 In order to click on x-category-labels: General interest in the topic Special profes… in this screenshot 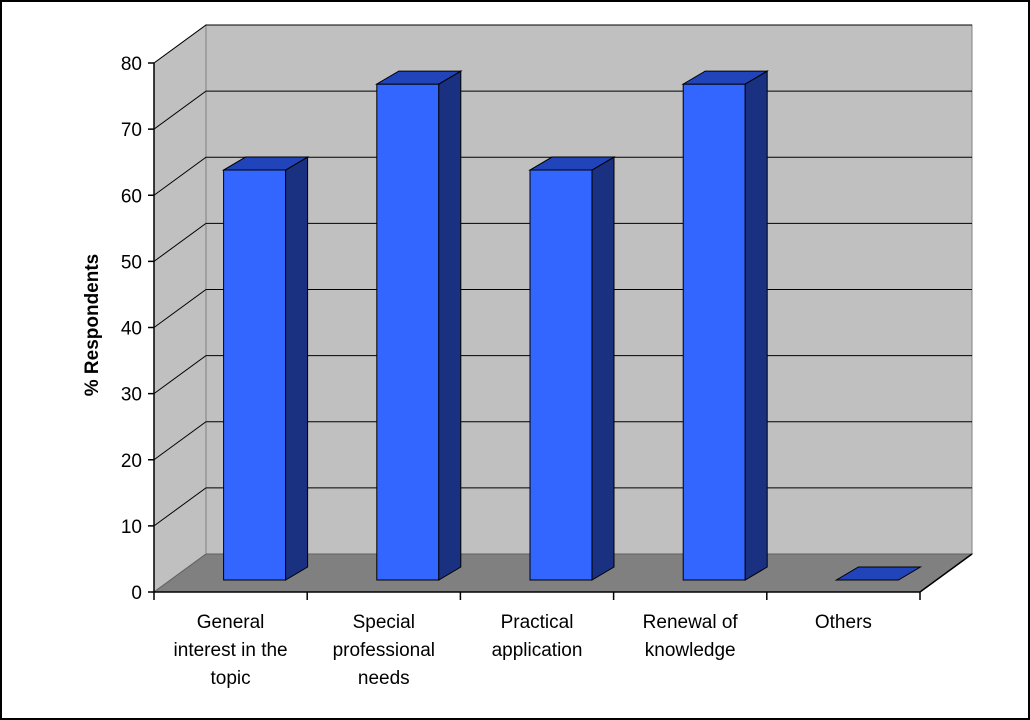, I will do `click(523, 650)`.